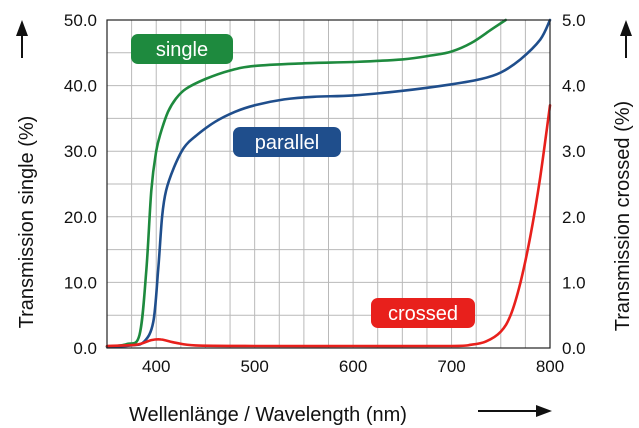 Image resolution: width=639 pixels, height=428 pixels. What do you see at coordinates (80, 151) in the screenshot?
I see `y-tick-label: 30.0` at bounding box center [80, 151].